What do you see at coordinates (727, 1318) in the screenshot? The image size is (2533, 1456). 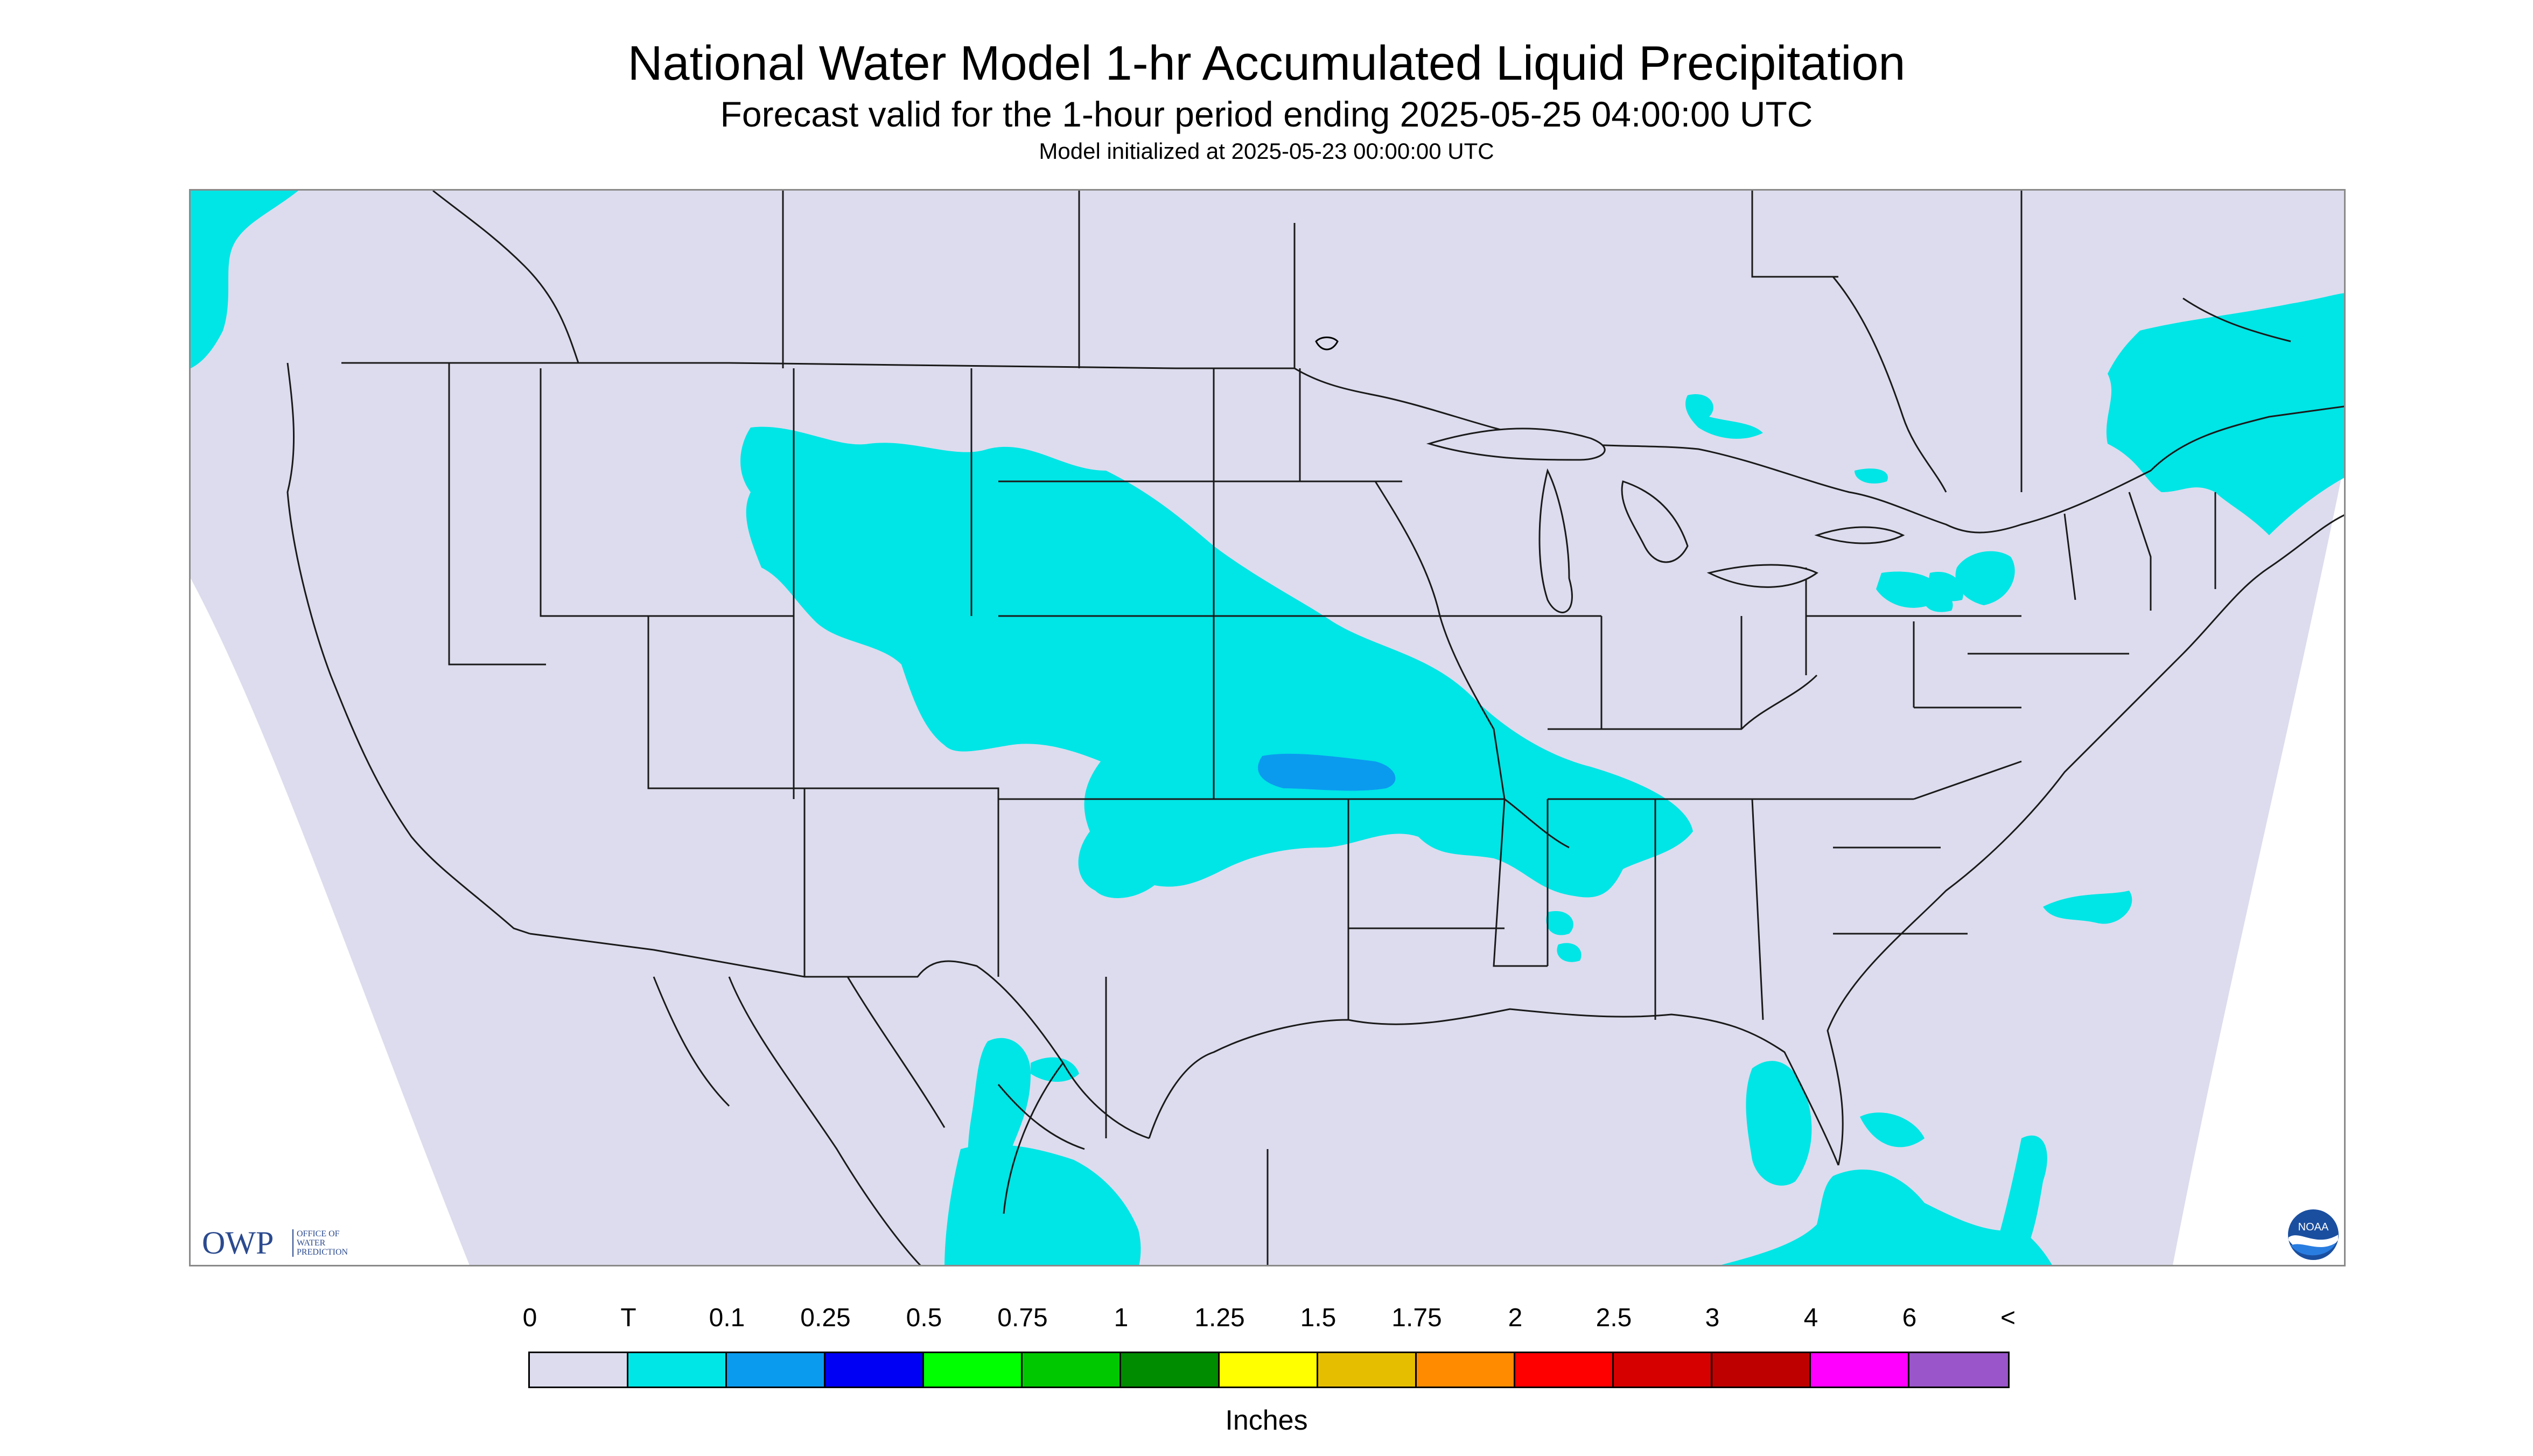 I see `colorbar-tick-label: 0.1` at bounding box center [727, 1318].